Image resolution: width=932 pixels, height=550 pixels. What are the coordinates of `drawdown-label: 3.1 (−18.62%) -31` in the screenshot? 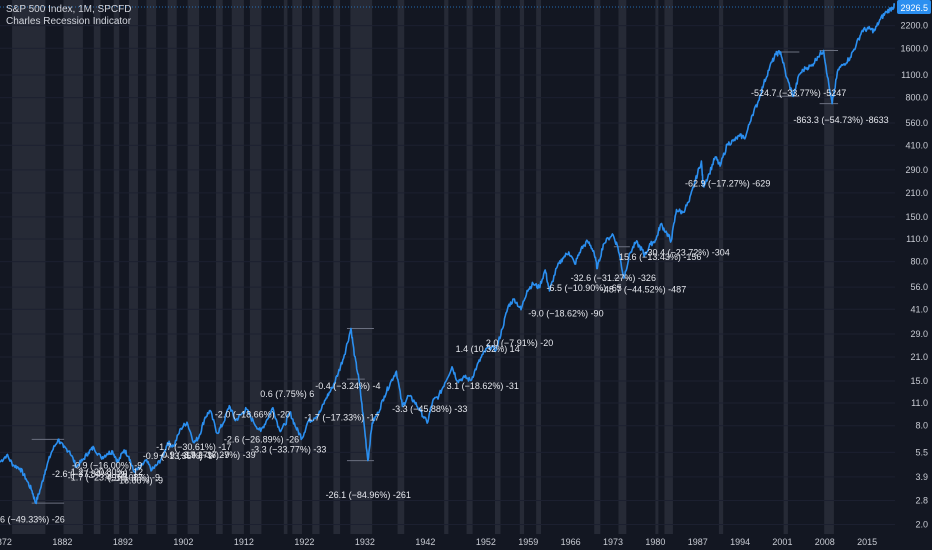 It's located at (483, 386).